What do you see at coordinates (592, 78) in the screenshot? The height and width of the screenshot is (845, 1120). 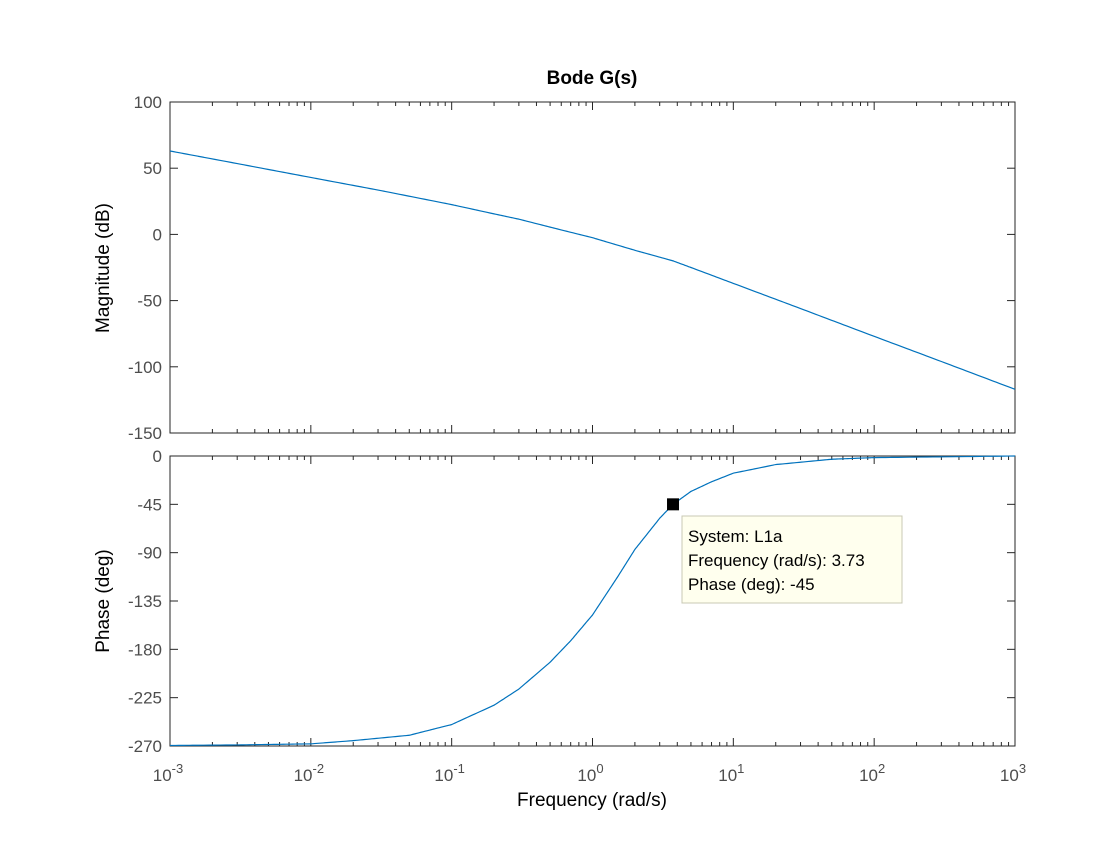 I see `chart-title: Bode G(s)` at bounding box center [592, 78].